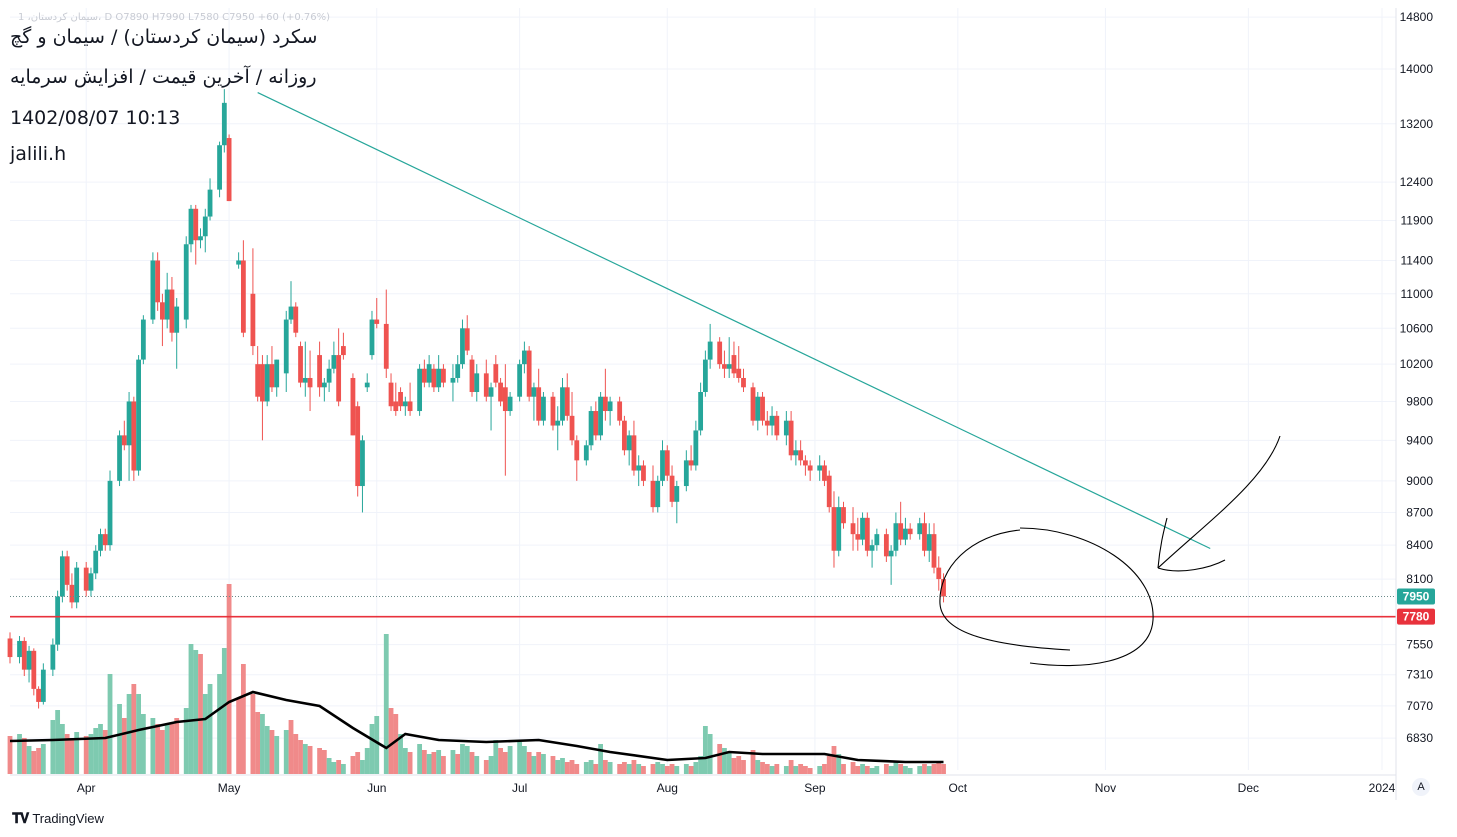  Describe the element at coordinates (1419, 675) in the screenshot. I see `price-tick-label: 7310` at that location.